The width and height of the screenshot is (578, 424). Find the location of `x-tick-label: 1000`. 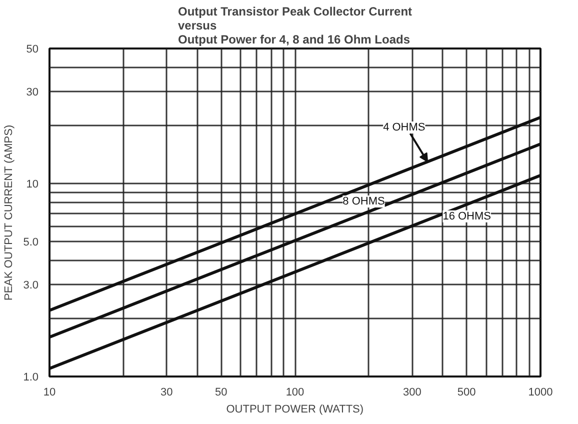

x-tick-label: 1000 is located at coordinates (540, 392).